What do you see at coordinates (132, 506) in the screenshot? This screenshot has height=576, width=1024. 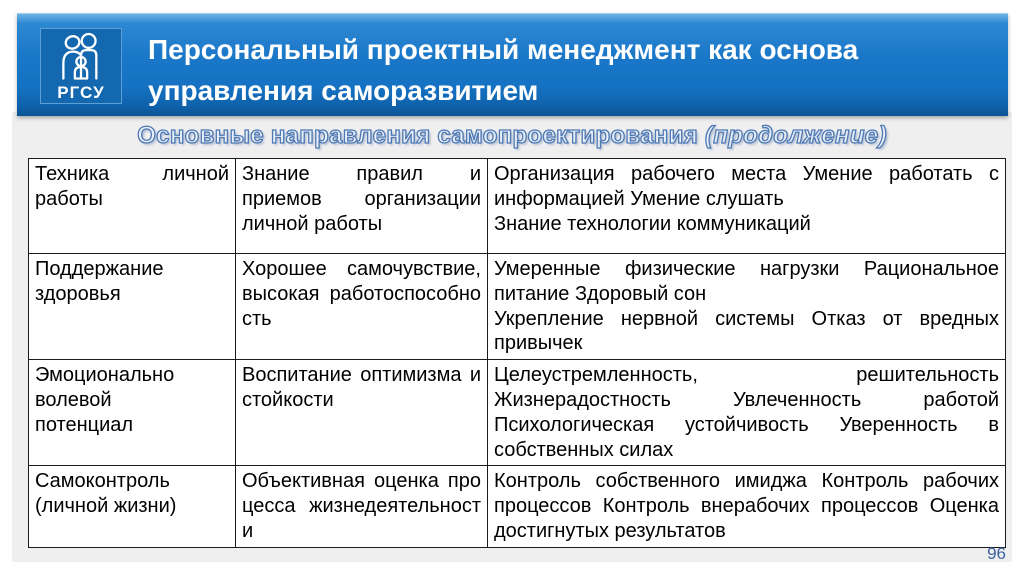 I see `table-cell: Самоконтроль (личной жизни)` at bounding box center [132, 506].